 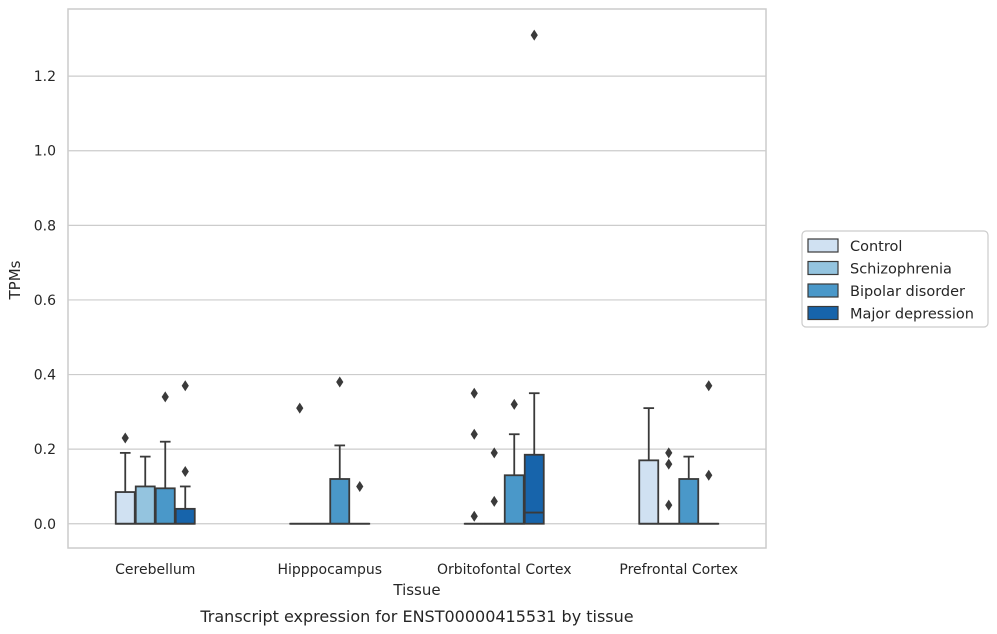 I want to click on legend-label: Bipolar disorder, so click(x=907, y=292).